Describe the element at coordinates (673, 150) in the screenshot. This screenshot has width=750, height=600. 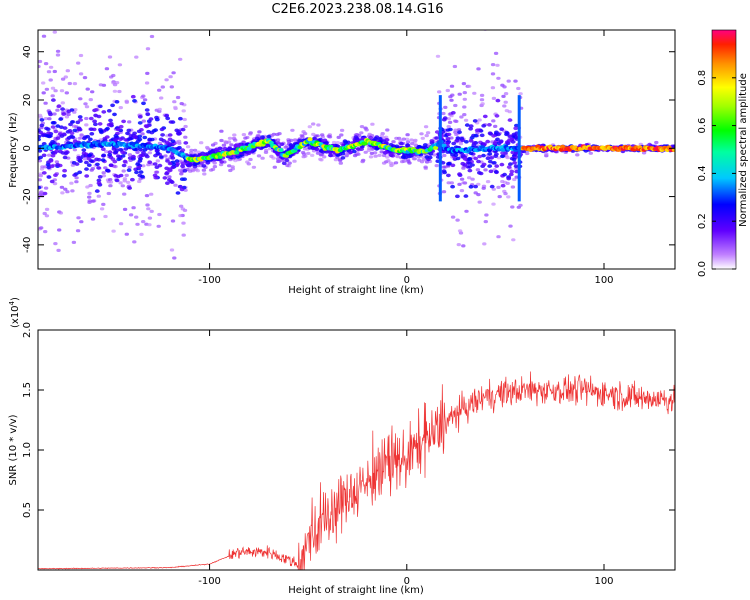
I see `spectrogram-ridge-cell` at that location.